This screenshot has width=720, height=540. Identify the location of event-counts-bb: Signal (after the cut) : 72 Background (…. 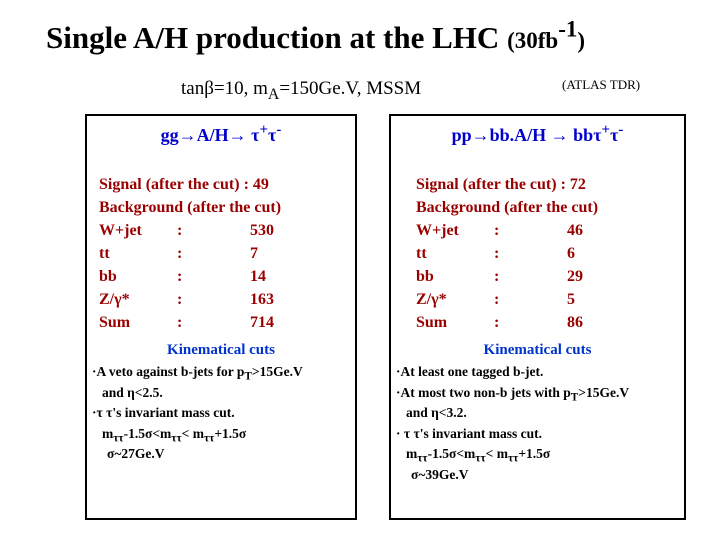
(547, 253).